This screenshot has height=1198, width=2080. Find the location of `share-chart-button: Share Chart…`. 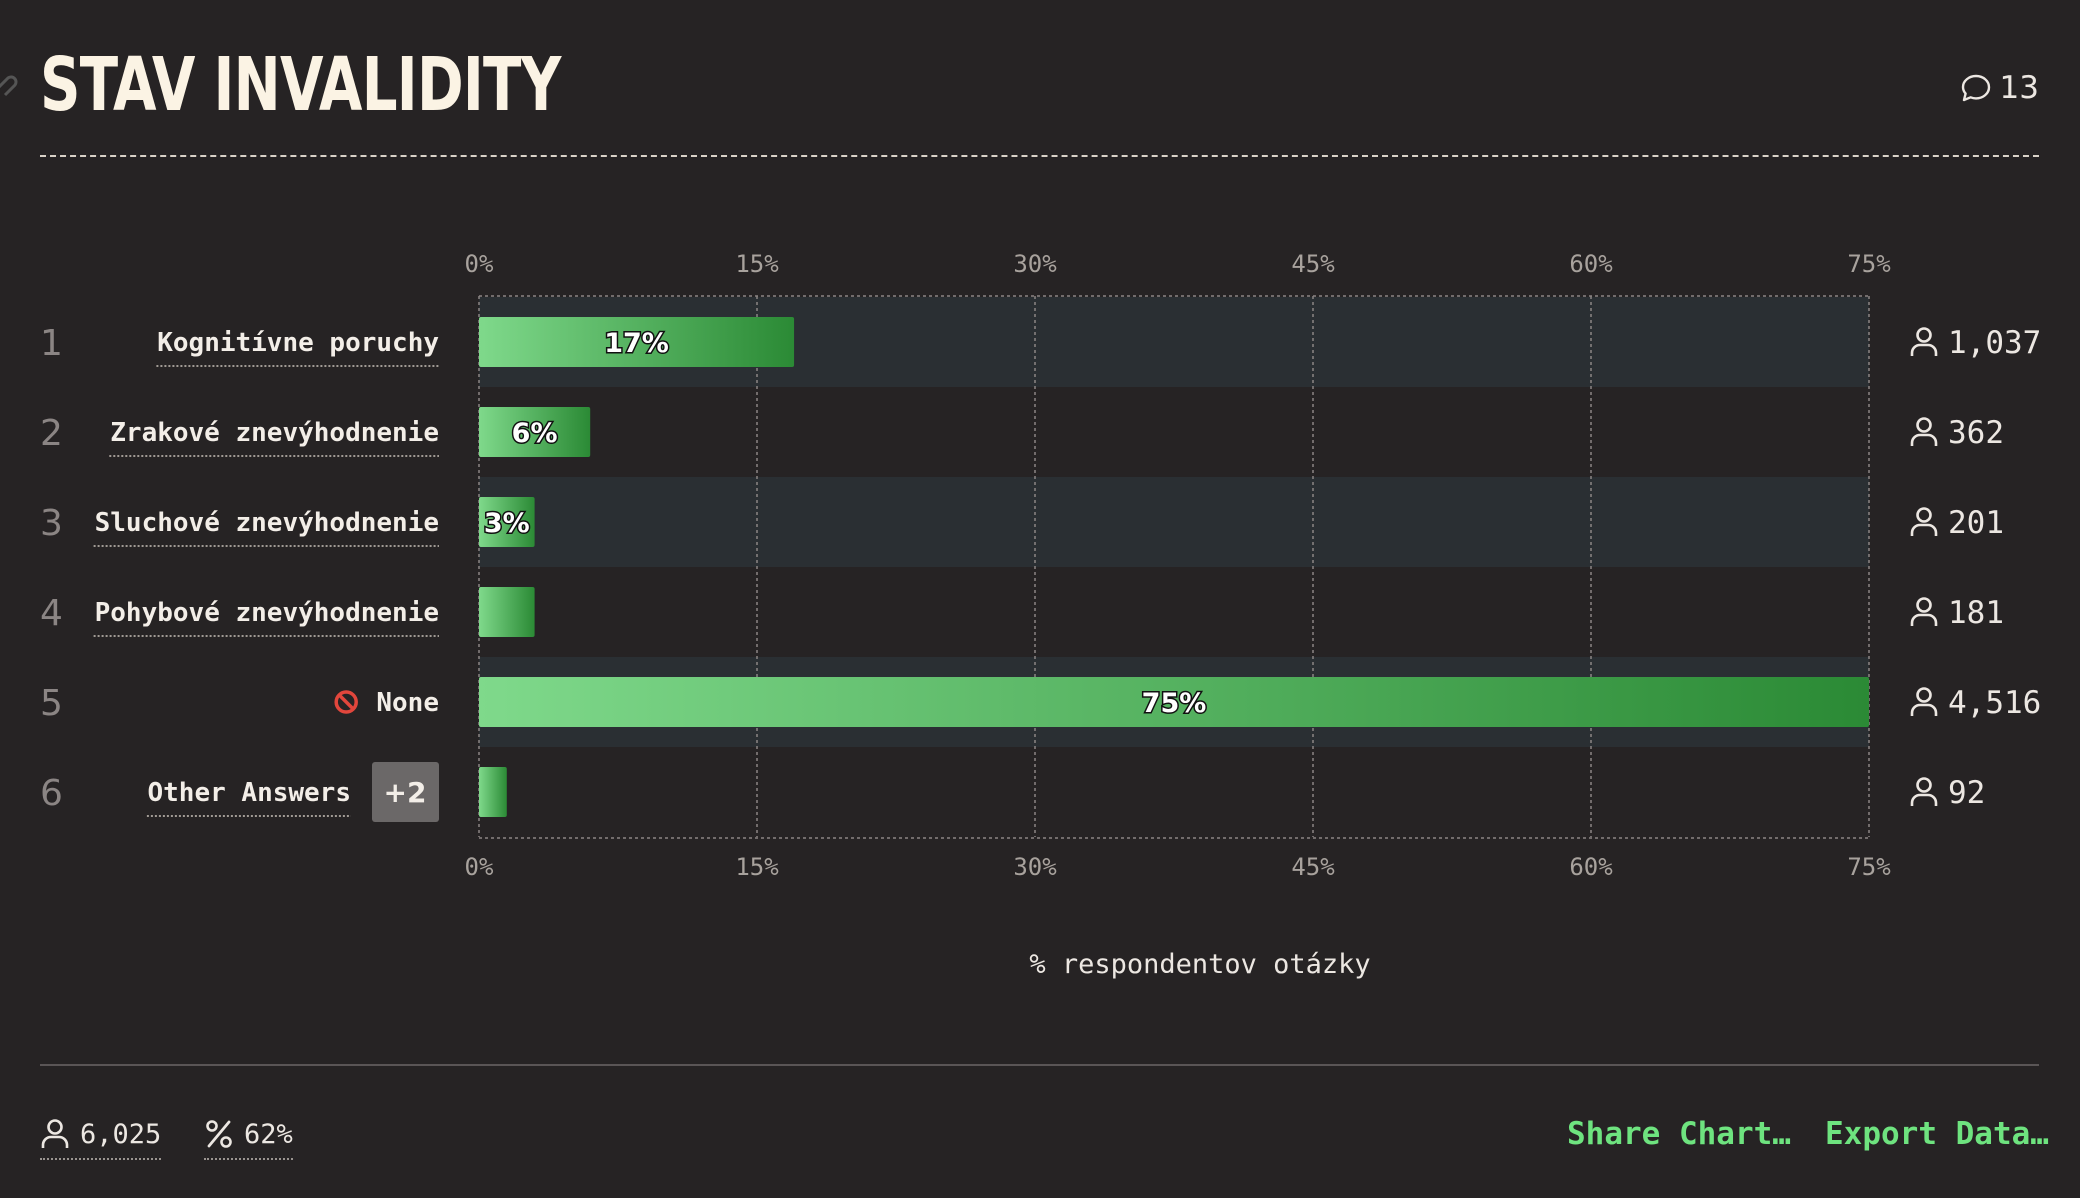

share-chart-button: Share Chart… is located at coordinates (1679, 1134).